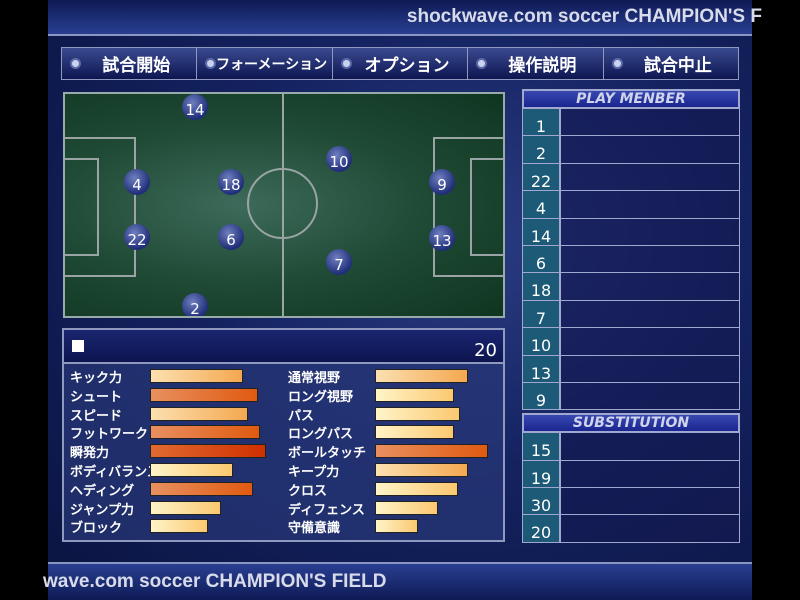  I want to click on member-row: 1, so click(631, 123).